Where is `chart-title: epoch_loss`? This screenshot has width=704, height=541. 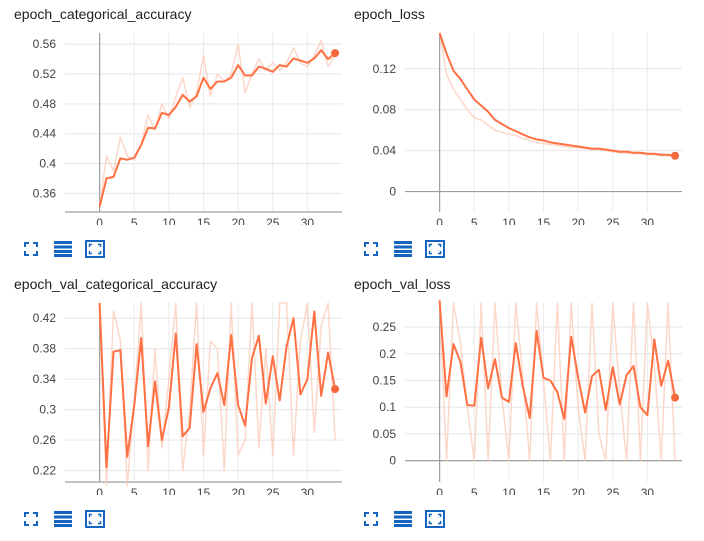
chart-title: epoch_loss is located at coordinates (389, 14).